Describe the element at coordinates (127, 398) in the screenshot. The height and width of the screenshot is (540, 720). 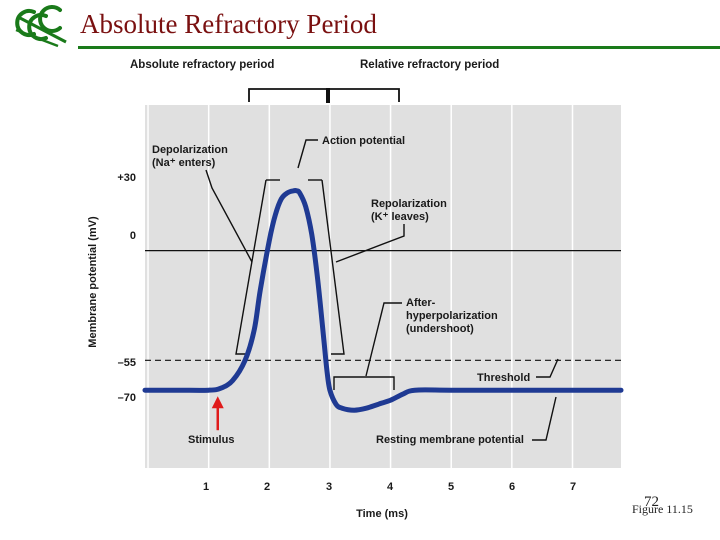
I see `y-tick-label: –70` at that location.